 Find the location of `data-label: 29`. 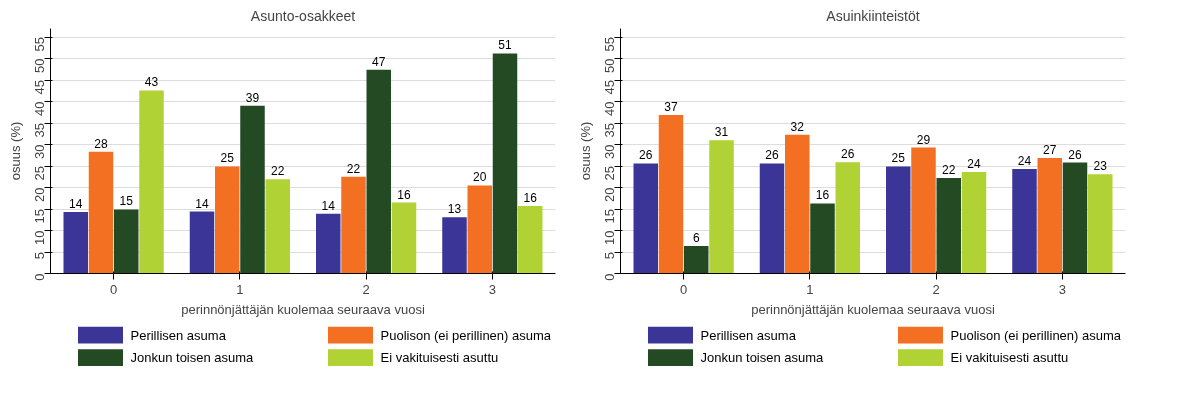

data-label: 29 is located at coordinates (923, 139).